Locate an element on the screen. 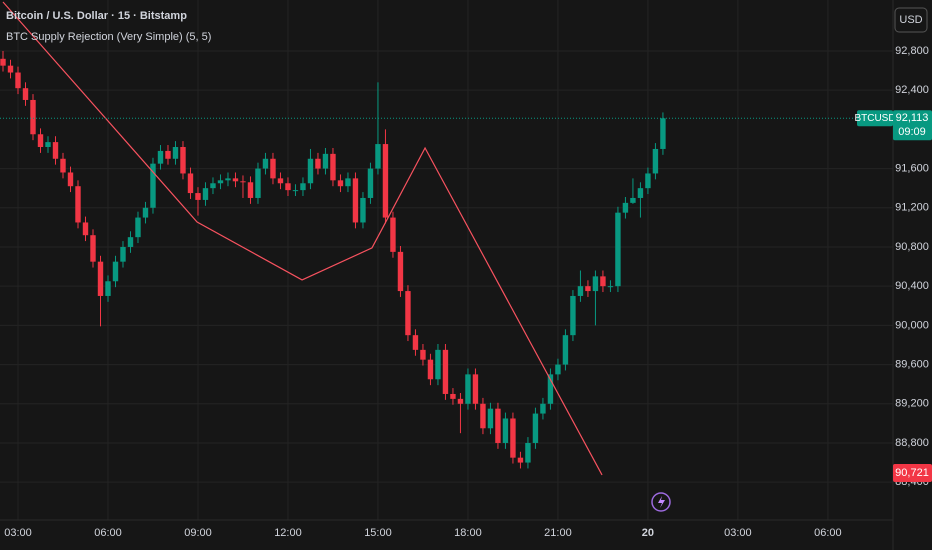  y-tick-label: 90,000 is located at coordinates (912, 325).